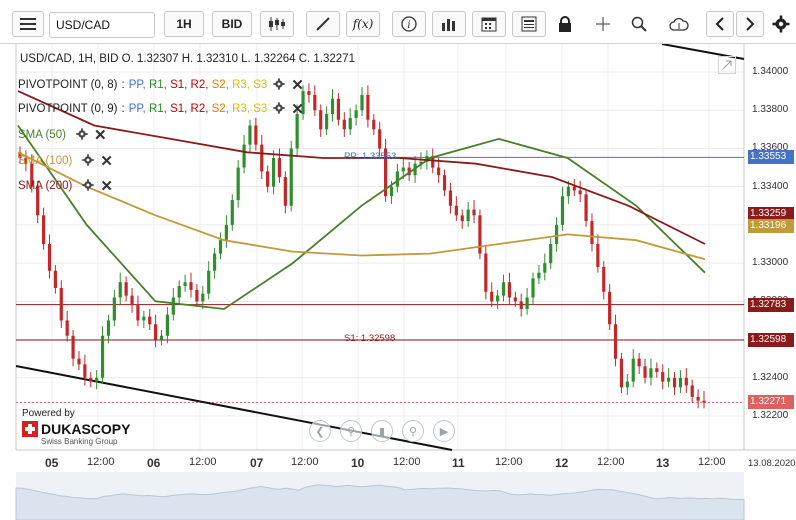  I want to click on toolbar: USD/CAD 1H BID f(x) i, so click(398, 22).